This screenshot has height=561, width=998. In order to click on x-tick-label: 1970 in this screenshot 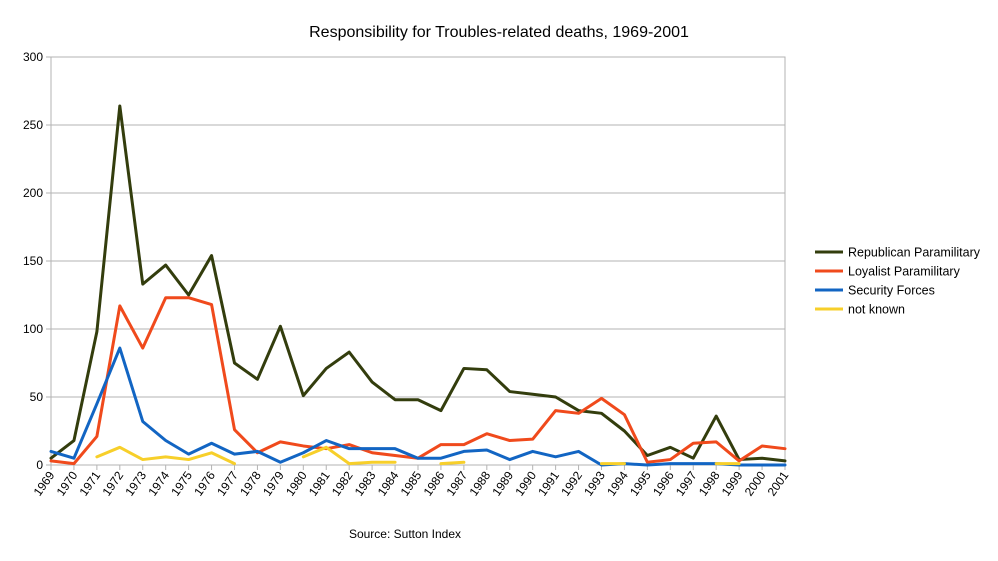, I will do `click(67, 483)`.